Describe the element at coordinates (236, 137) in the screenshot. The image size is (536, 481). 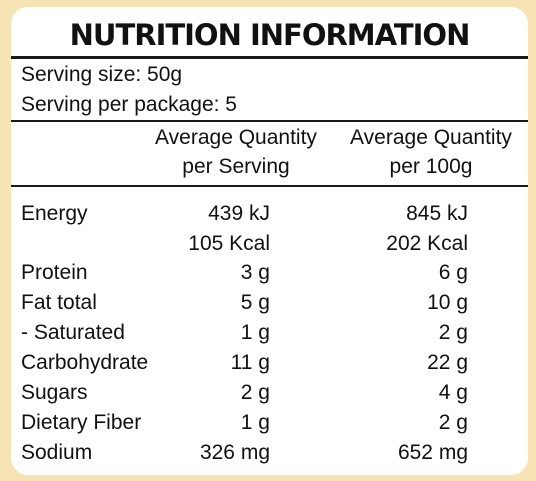
I see `per-serving-header-line1: Average Quantity` at that location.